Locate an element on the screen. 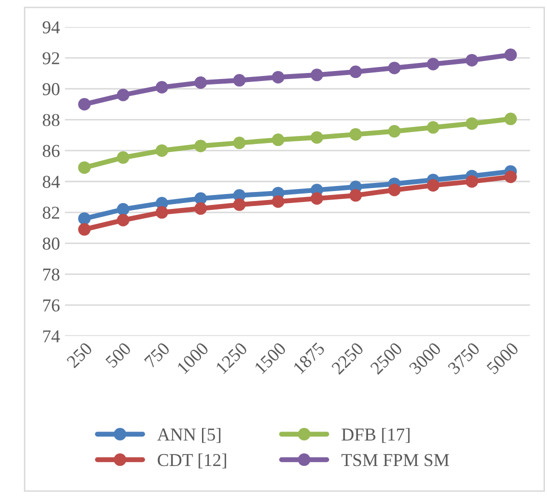 This screenshot has height=496, width=547. y-tick-label: 80 is located at coordinates (51, 244).